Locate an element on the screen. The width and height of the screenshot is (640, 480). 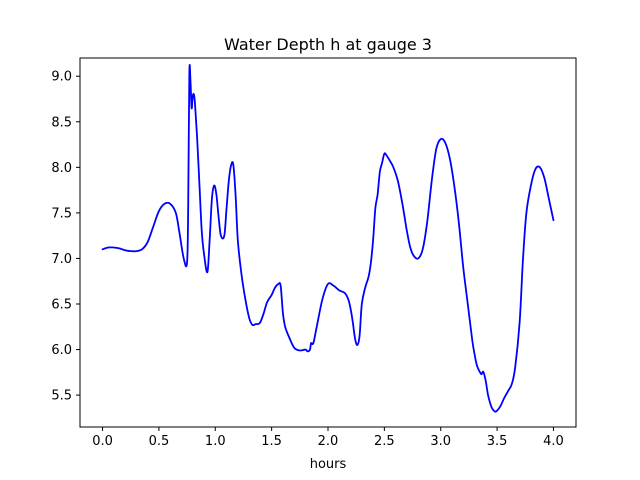
x-tick-label: 0.0 is located at coordinates (102, 441).